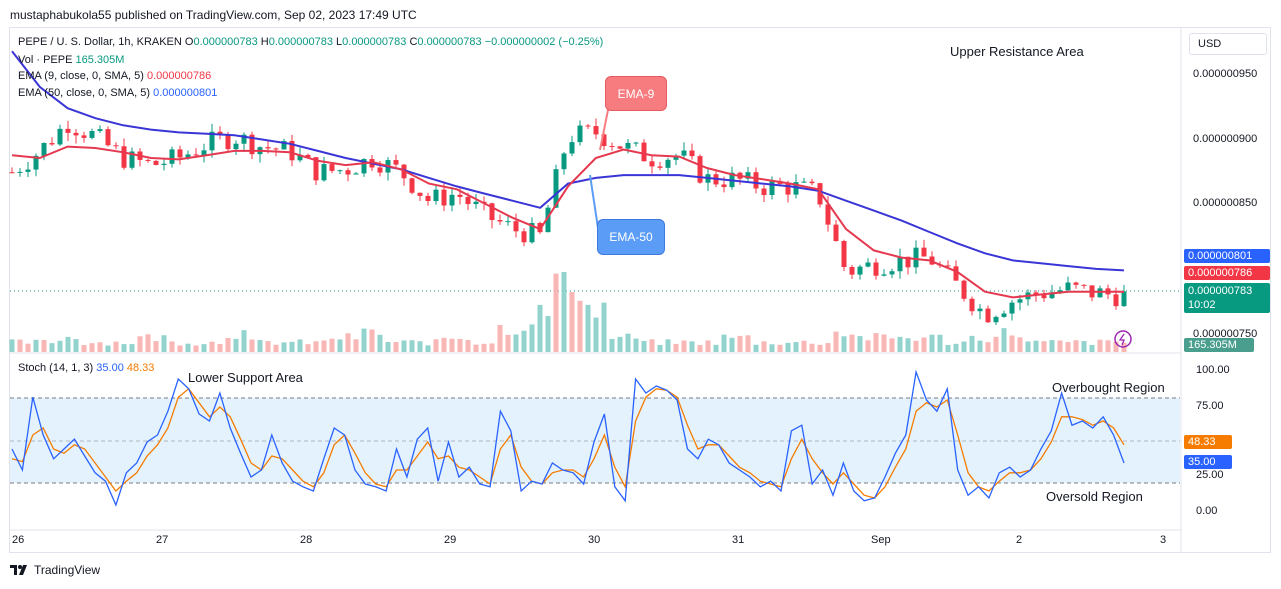  I want to click on volume-bars, so click(568, 312).